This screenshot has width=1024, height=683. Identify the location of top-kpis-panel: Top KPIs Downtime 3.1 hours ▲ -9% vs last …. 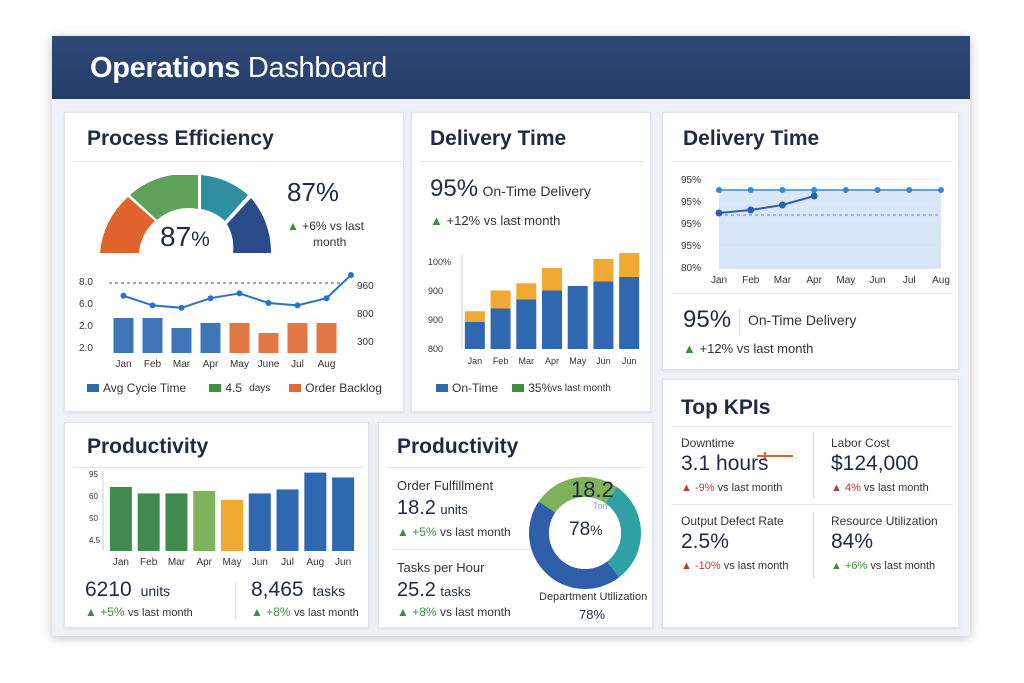
(810, 503).